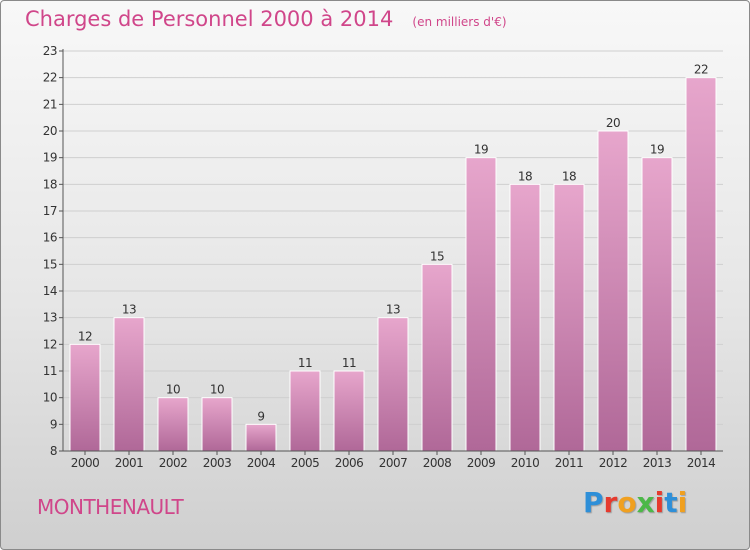 The image size is (750, 550). What do you see at coordinates (613, 463) in the screenshot?
I see `x-tick-label-2012: 2012` at bounding box center [613, 463].